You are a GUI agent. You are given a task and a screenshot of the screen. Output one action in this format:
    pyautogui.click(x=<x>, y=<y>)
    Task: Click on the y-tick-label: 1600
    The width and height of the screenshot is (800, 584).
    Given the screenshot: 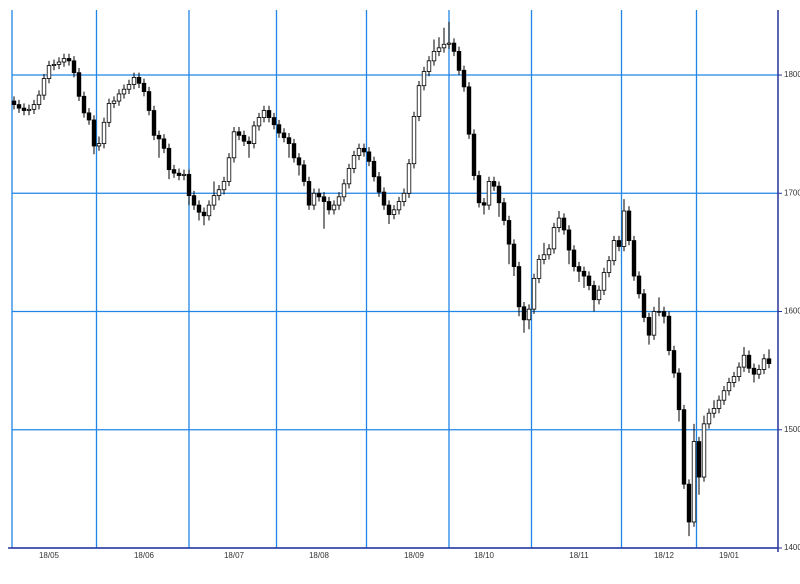 What is the action you would take?
    pyautogui.click(x=792, y=311)
    